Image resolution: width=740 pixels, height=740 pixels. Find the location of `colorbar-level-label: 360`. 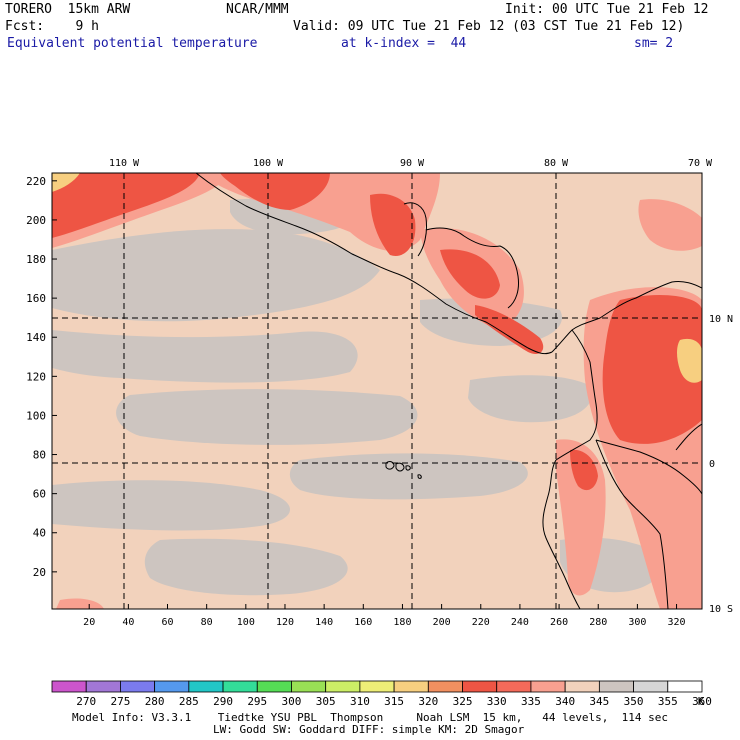

colorbar-level-label: 360 is located at coordinates (702, 701).